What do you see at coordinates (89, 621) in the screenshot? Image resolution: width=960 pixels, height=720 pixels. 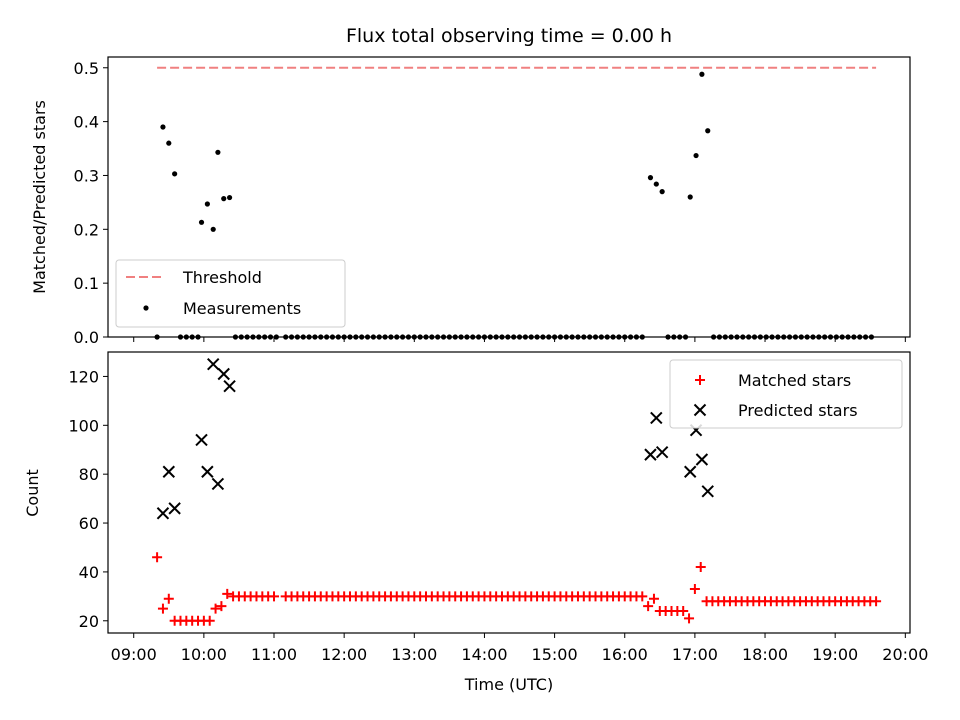 I see `y-tick-label: 20` at bounding box center [89, 621].